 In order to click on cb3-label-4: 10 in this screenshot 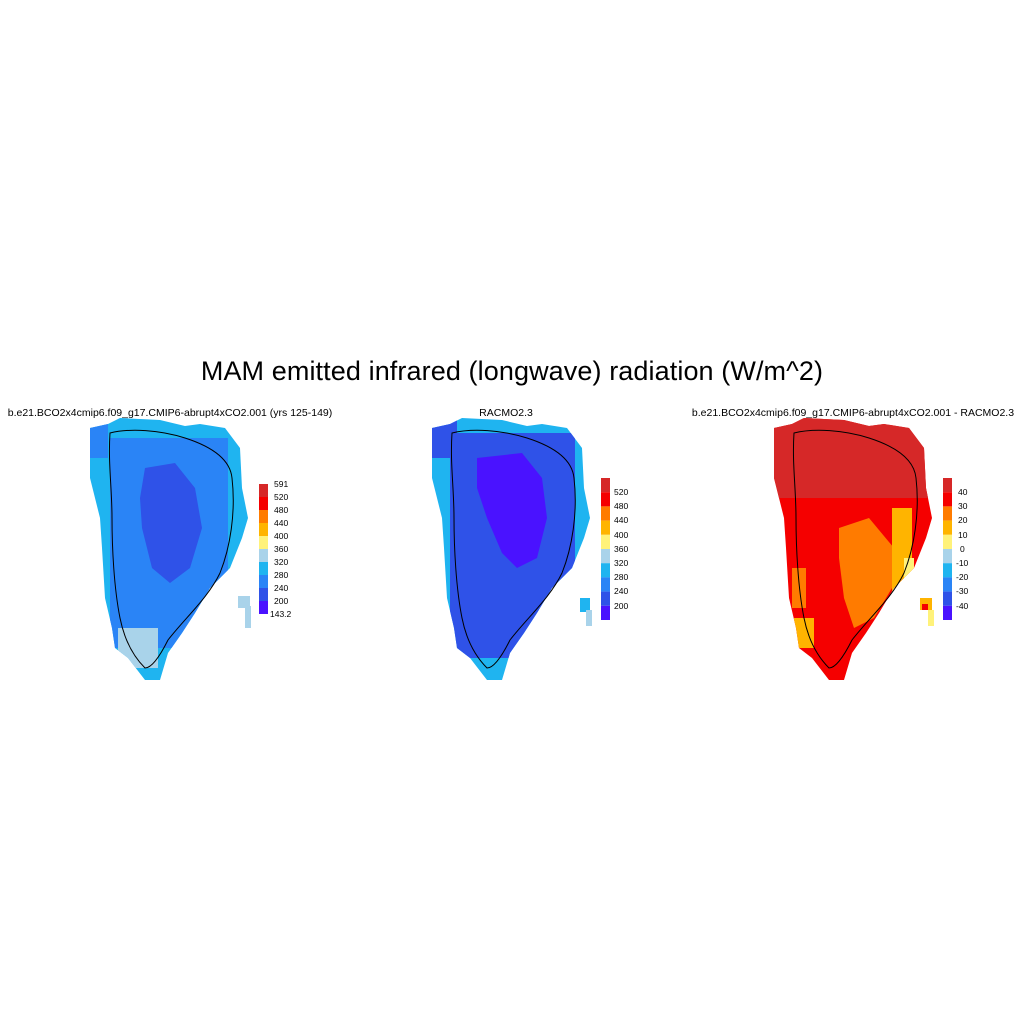, I will do `click(963, 535)`.